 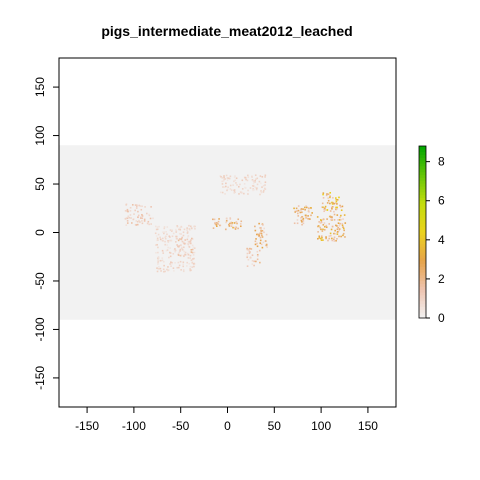 I want to click on legend-tick-label: 4, so click(x=441, y=240).